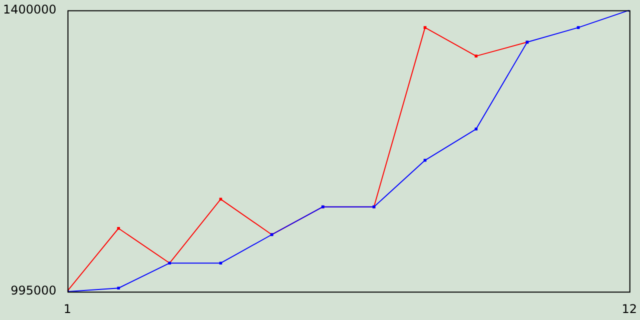 The image size is (640, 320). Describe the element at coordinates (68, 309) in the screenshot. I see `x-tick-label: 1` at that location.